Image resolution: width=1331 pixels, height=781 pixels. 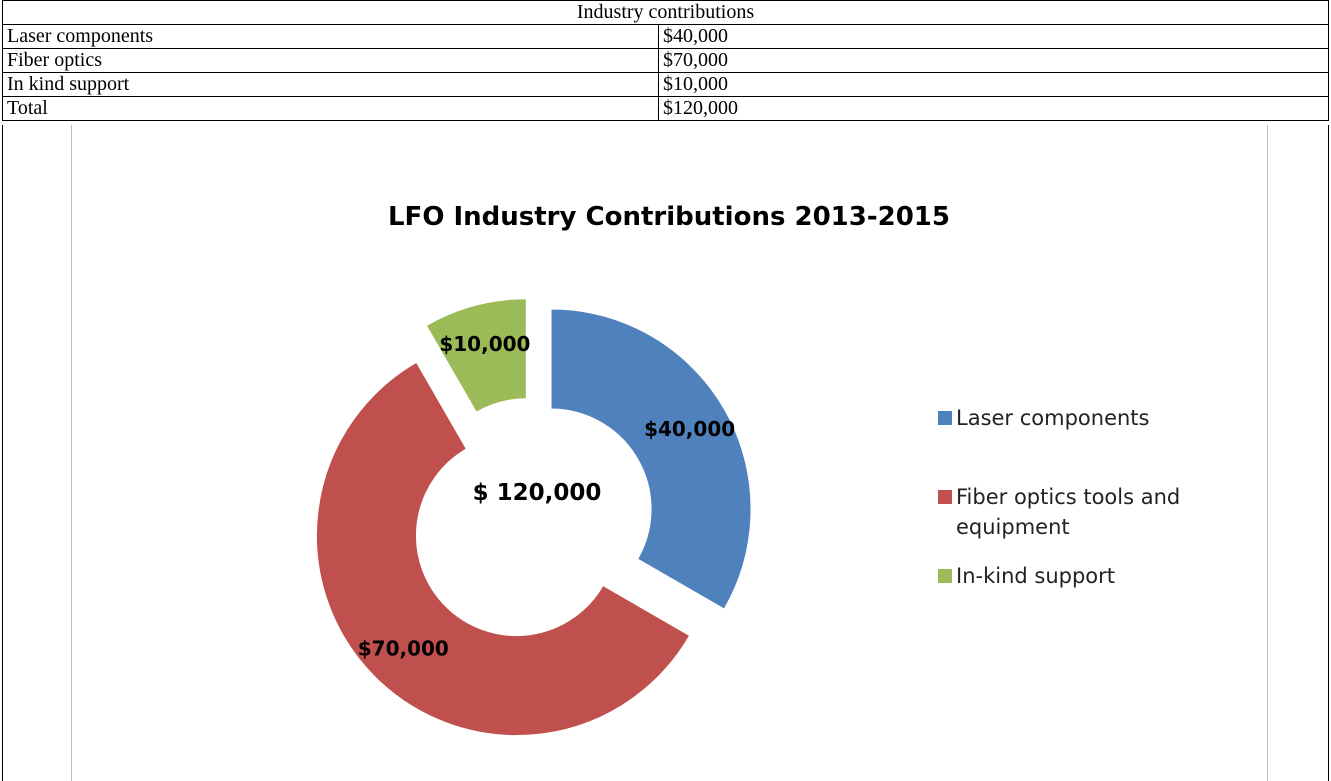 I want to click on table-header: Industry contributions, so click(x=665, y=12).